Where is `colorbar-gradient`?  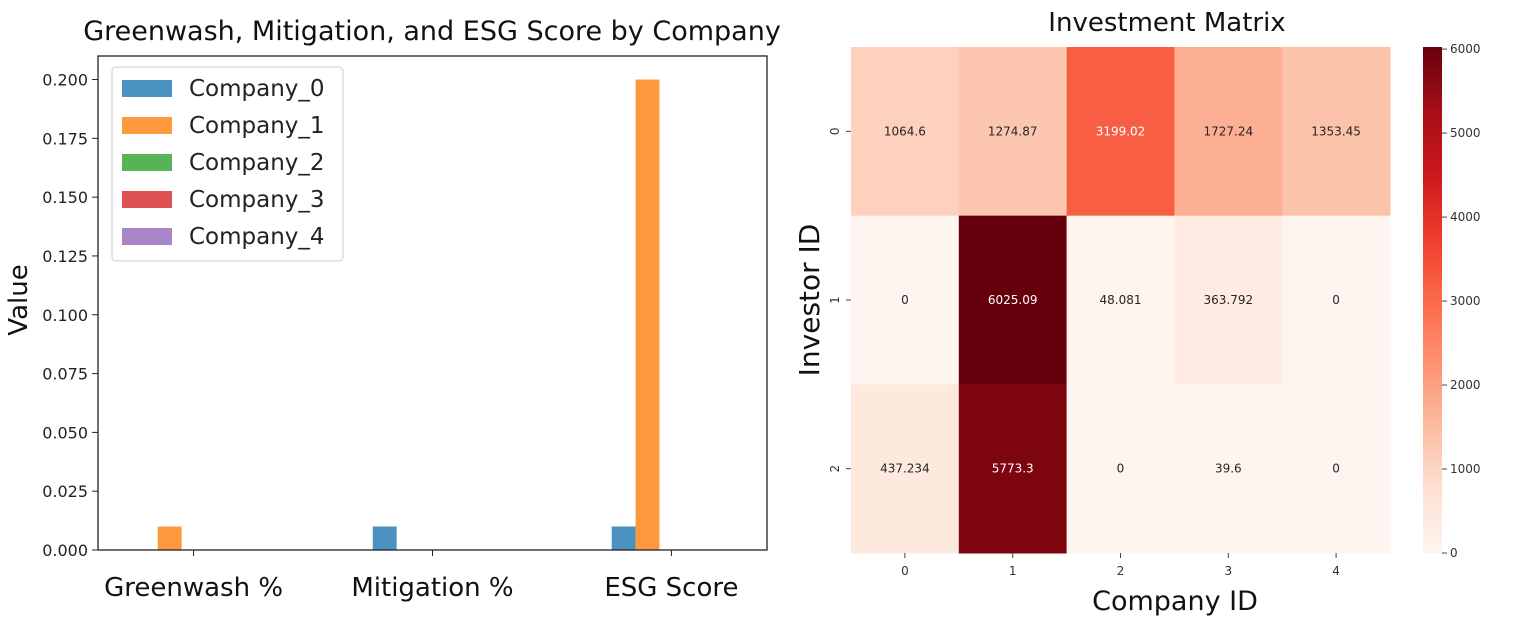
colorbar-gradient is located at coordinates (1432, 300).